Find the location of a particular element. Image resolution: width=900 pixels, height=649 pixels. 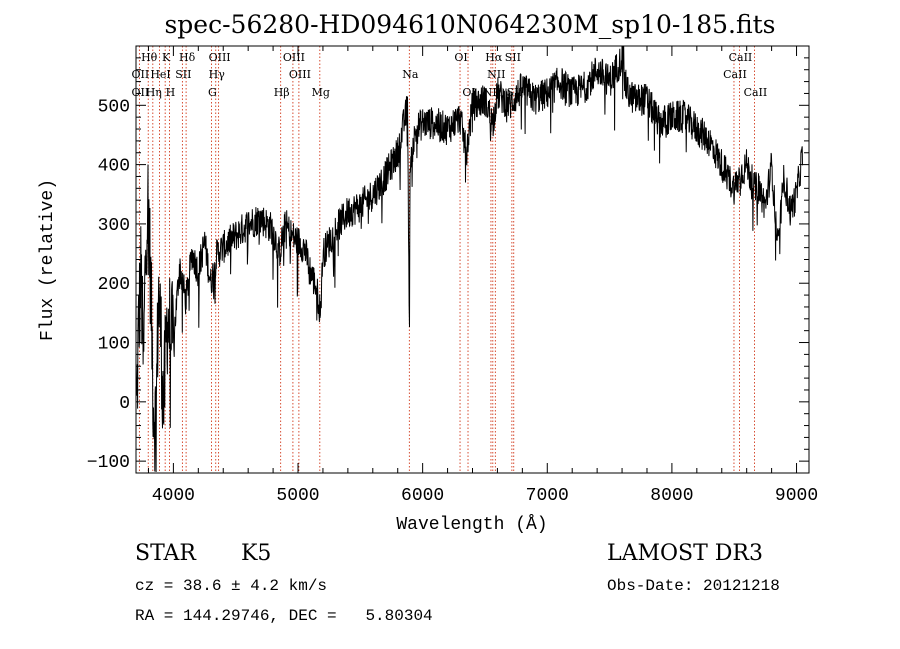

survey-name: LAMOST DR3 is located at coordinates (685, 553).